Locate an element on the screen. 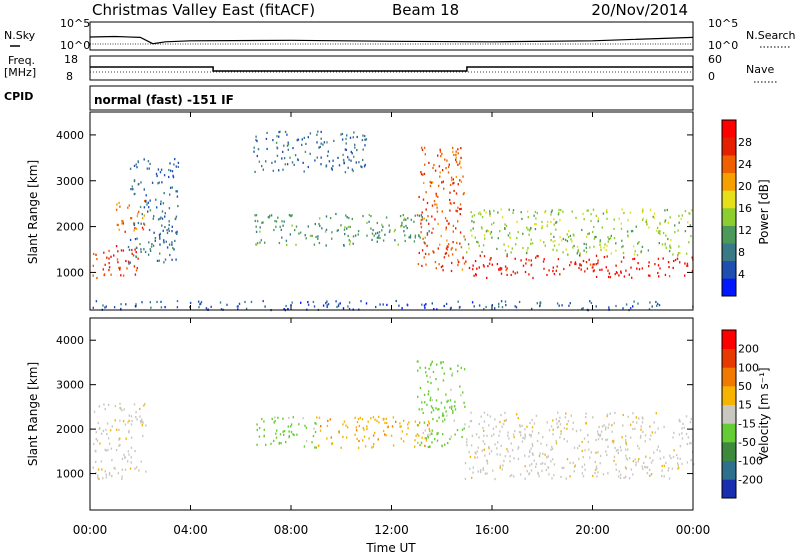 Image resolution: width=800 pixels, height=554 pixels. date-title: 20/Nov/2014 is located at coordinates (639, 10).